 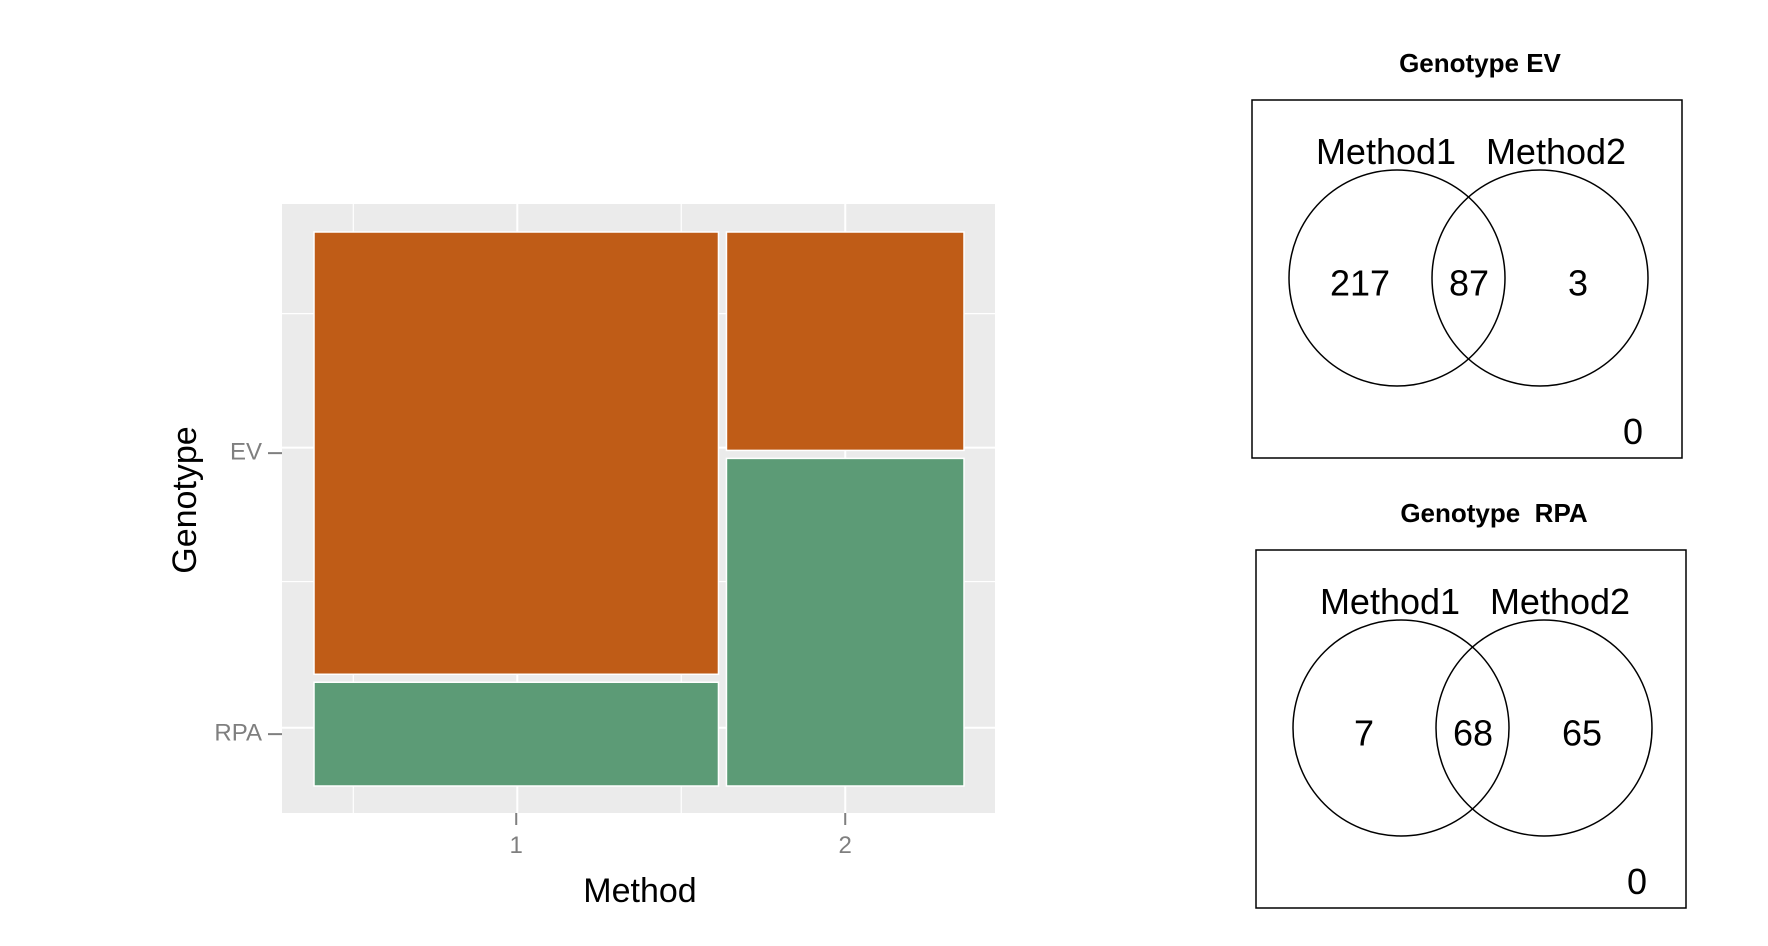 I want to click on venn-rpa-both: 68, so click(x=1473, y=733).